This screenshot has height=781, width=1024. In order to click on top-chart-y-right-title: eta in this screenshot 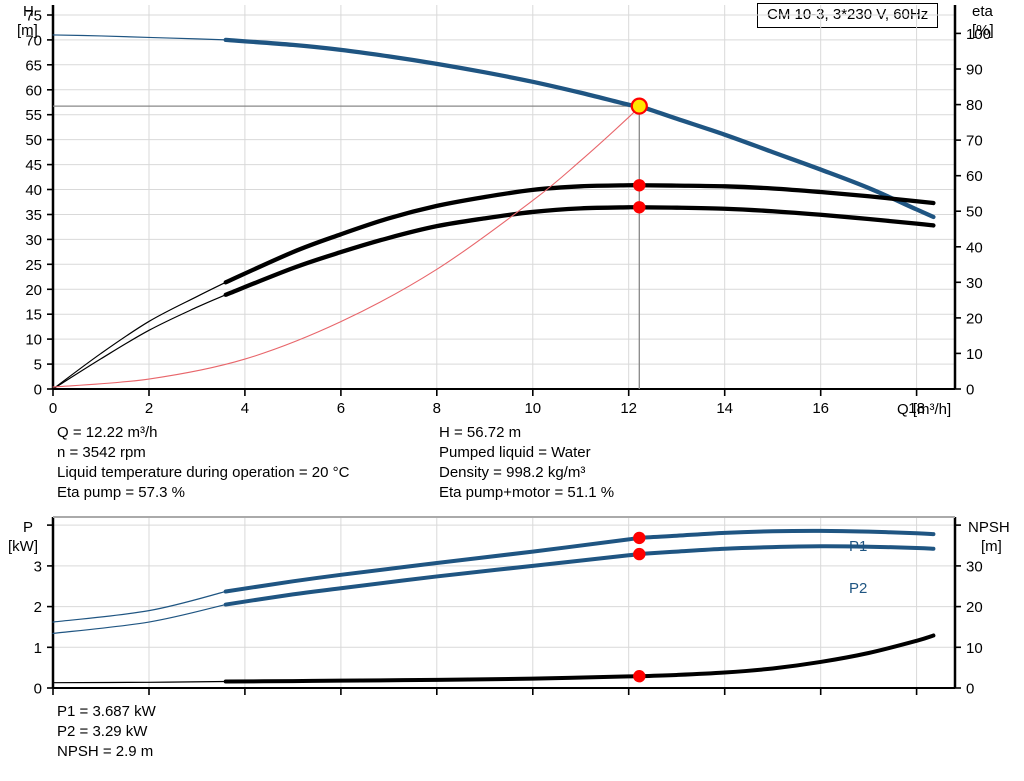, I will do `click(982, 11)`.